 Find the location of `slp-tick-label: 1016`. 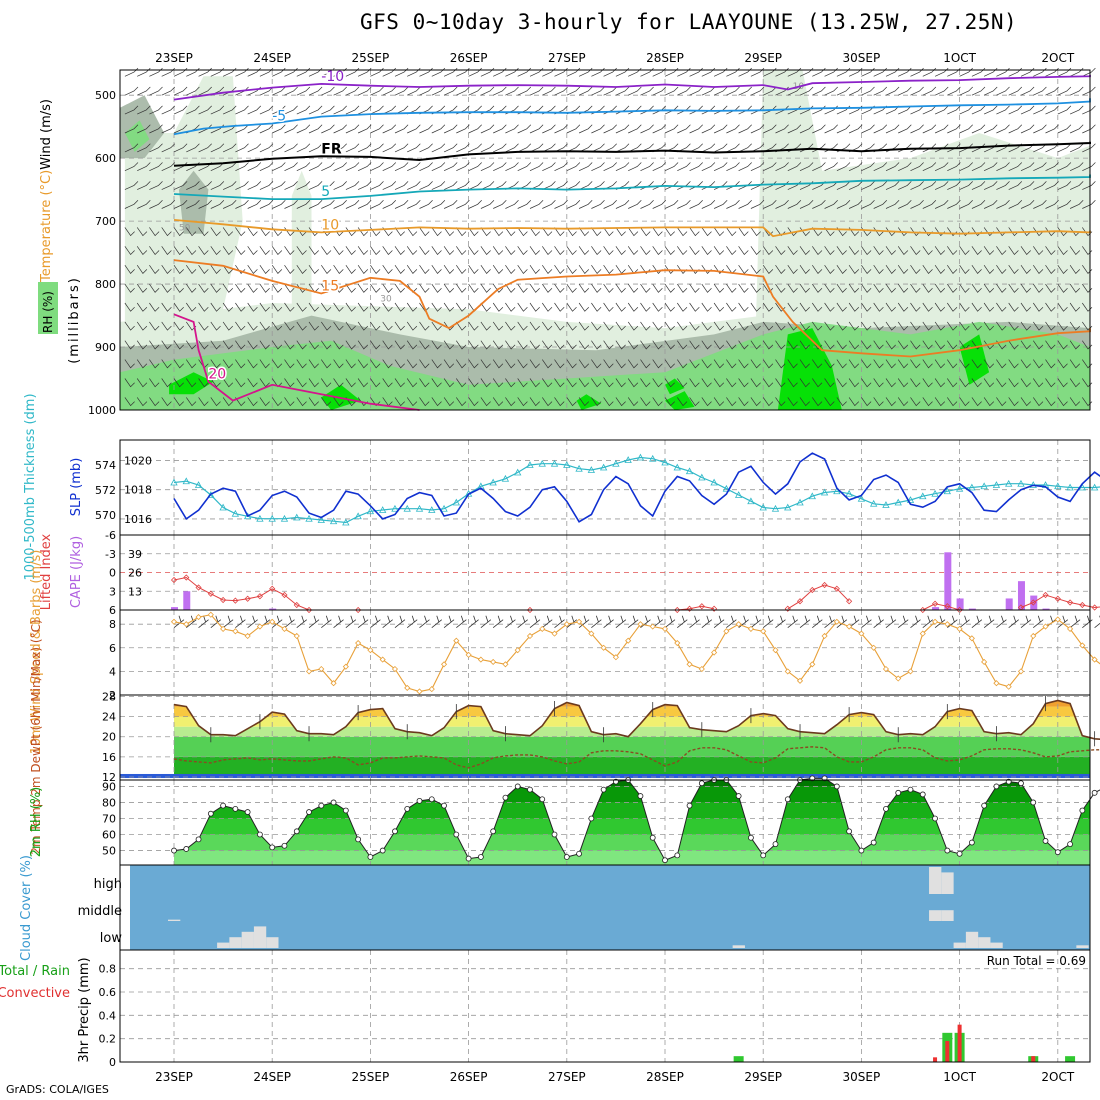

slp-tick-label: 1016 is located at coordinates (138, 519).